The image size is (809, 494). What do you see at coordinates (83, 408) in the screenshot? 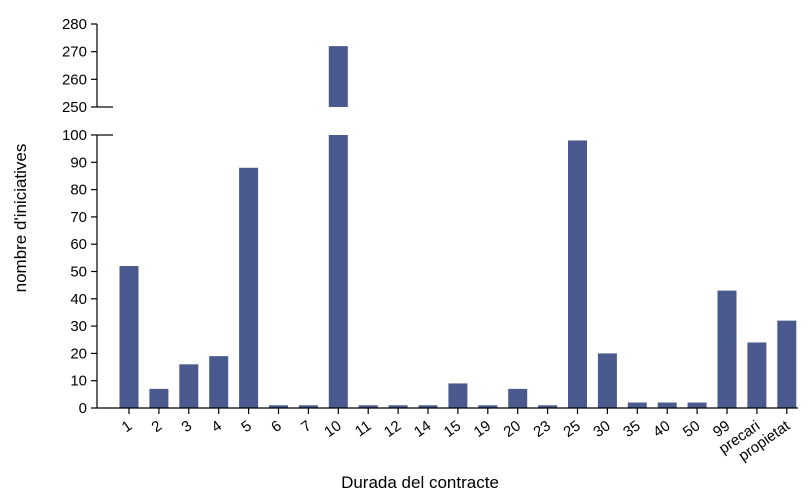
I see `y-tick-label: 0` at bounding box center [83, 408].